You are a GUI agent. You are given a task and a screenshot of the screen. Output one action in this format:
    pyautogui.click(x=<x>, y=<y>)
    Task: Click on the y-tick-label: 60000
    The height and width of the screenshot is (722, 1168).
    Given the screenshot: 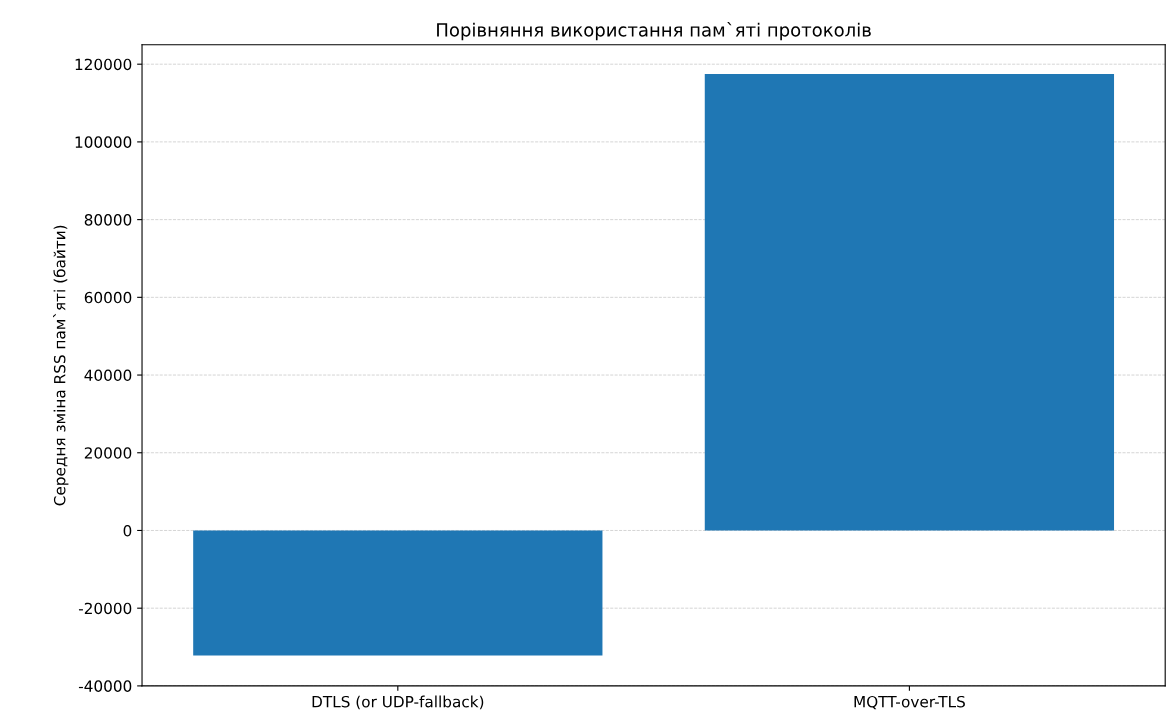 What is the action you would take?
    pyautogui.click(x=108, y=297)
    